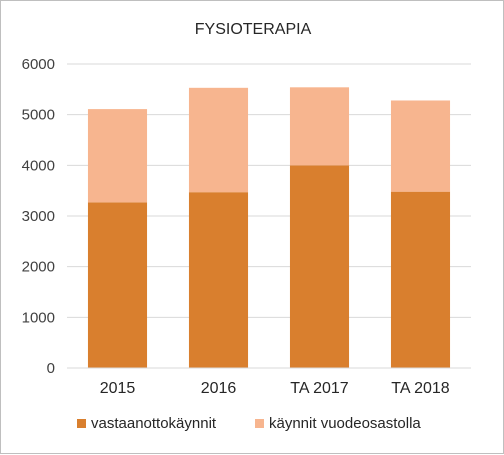 The height and width of the screenshot is (455, 504). Describe the element at coordinates (249, 423) in the screenshot. I see `legend: vastaanottokäynnit käynnit vuodeosastolla` at that location.